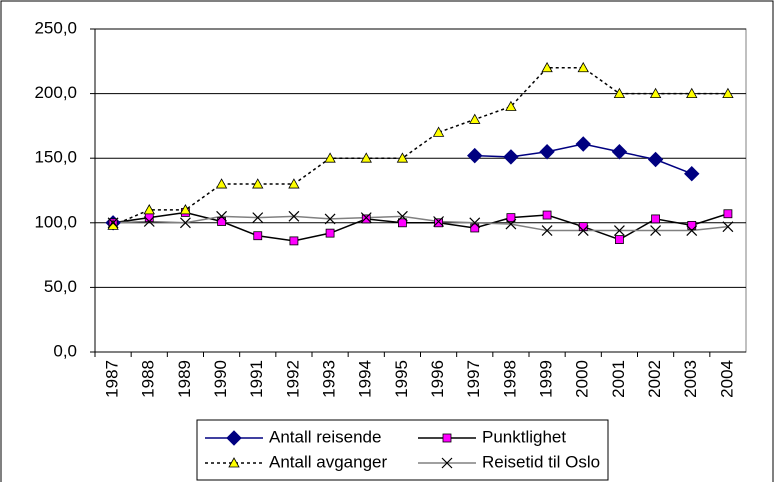 This screenshot has height=482, width=775. What do you see at coordinates (329, 379) in the screenshot?
I see `x-tick-label: 1993` at bounding box center [329, 379].